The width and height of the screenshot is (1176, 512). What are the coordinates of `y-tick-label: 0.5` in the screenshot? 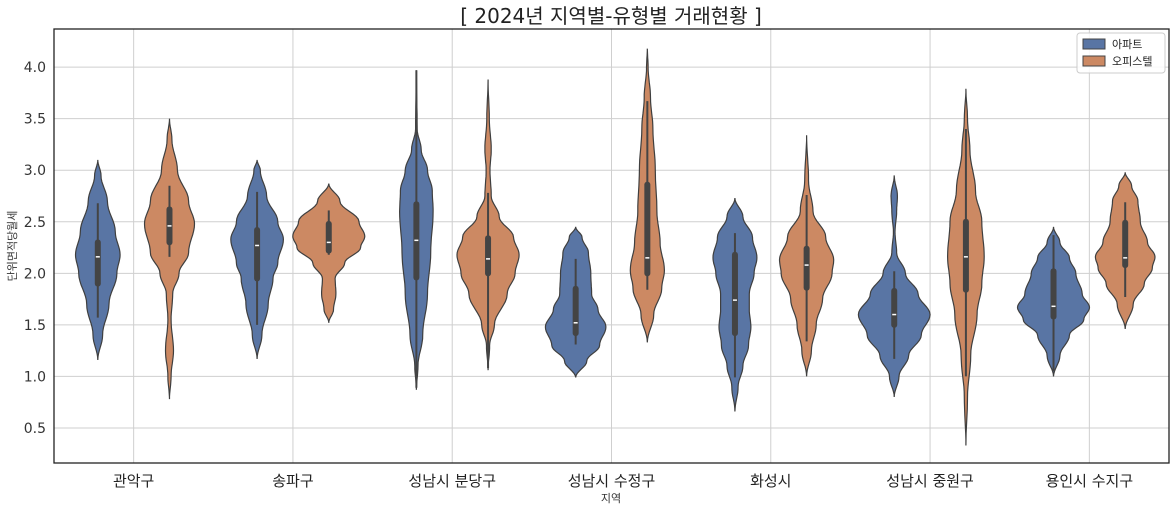 It's located at (35, 429).